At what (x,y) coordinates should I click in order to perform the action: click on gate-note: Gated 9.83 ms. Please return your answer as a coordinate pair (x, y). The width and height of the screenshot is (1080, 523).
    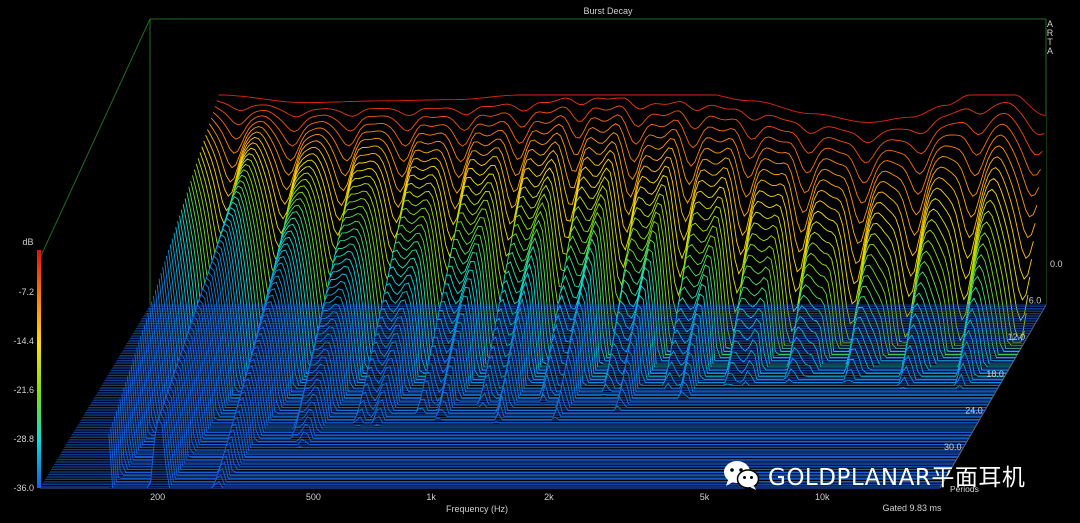
    Looking at the image, I should click on (912, 508).